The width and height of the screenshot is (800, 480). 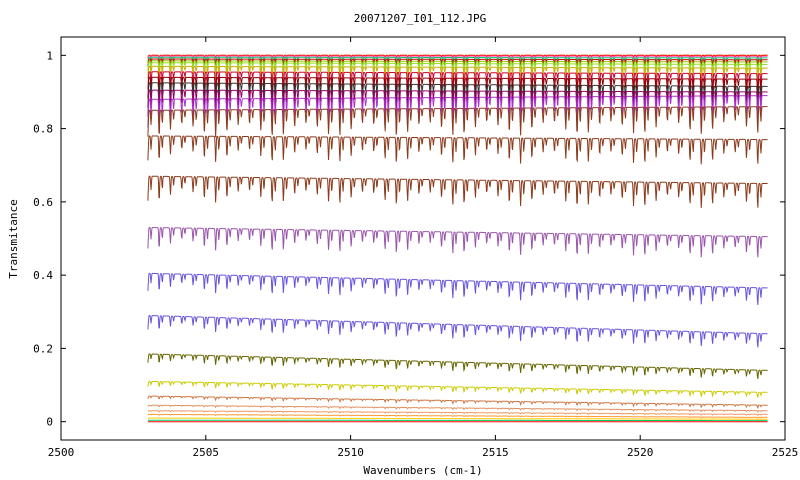 What do you see at coordinates (43, 202) in the screenshot?
I see `y-tick-label: 0.6` at bounding box center [43, 202].